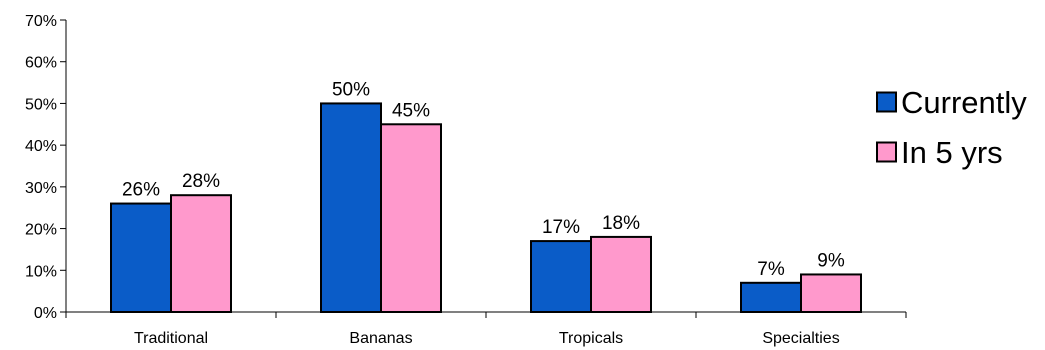  What do you see at coordinates (561, 227) in the screenshot?
I see `data-label: 17%` at bounding box center [561, 227].